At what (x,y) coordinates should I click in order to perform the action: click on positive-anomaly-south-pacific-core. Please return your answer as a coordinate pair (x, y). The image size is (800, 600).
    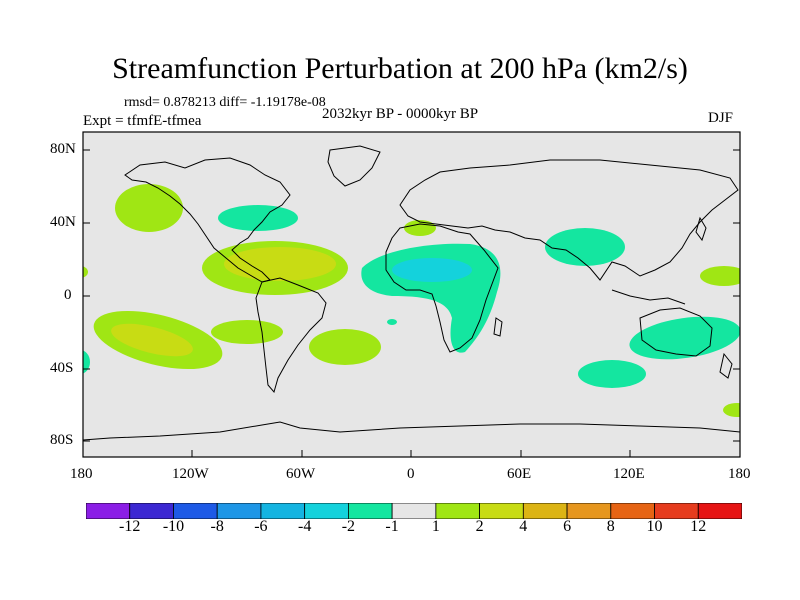
    Looking at the image, I should click on (152, 340).